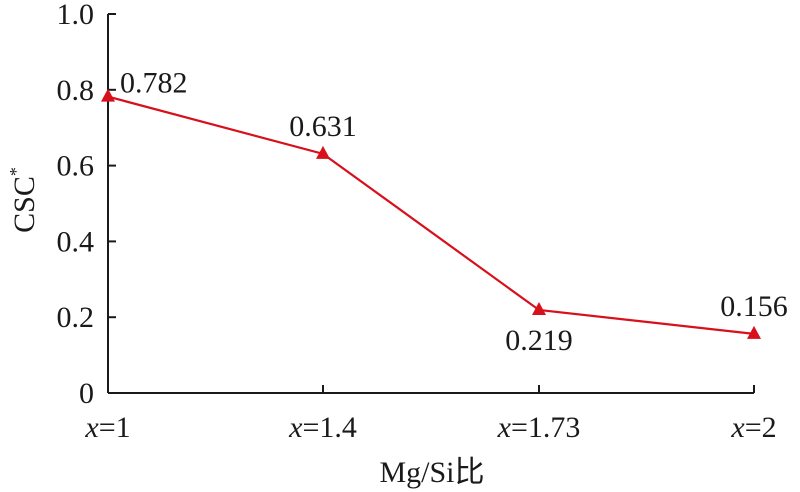 The width and height of the screenshot is (800, 492). Describe the element at coordinates (322, 427) in the screenshot. I see `x-tick-label: x=1.4` at that location.